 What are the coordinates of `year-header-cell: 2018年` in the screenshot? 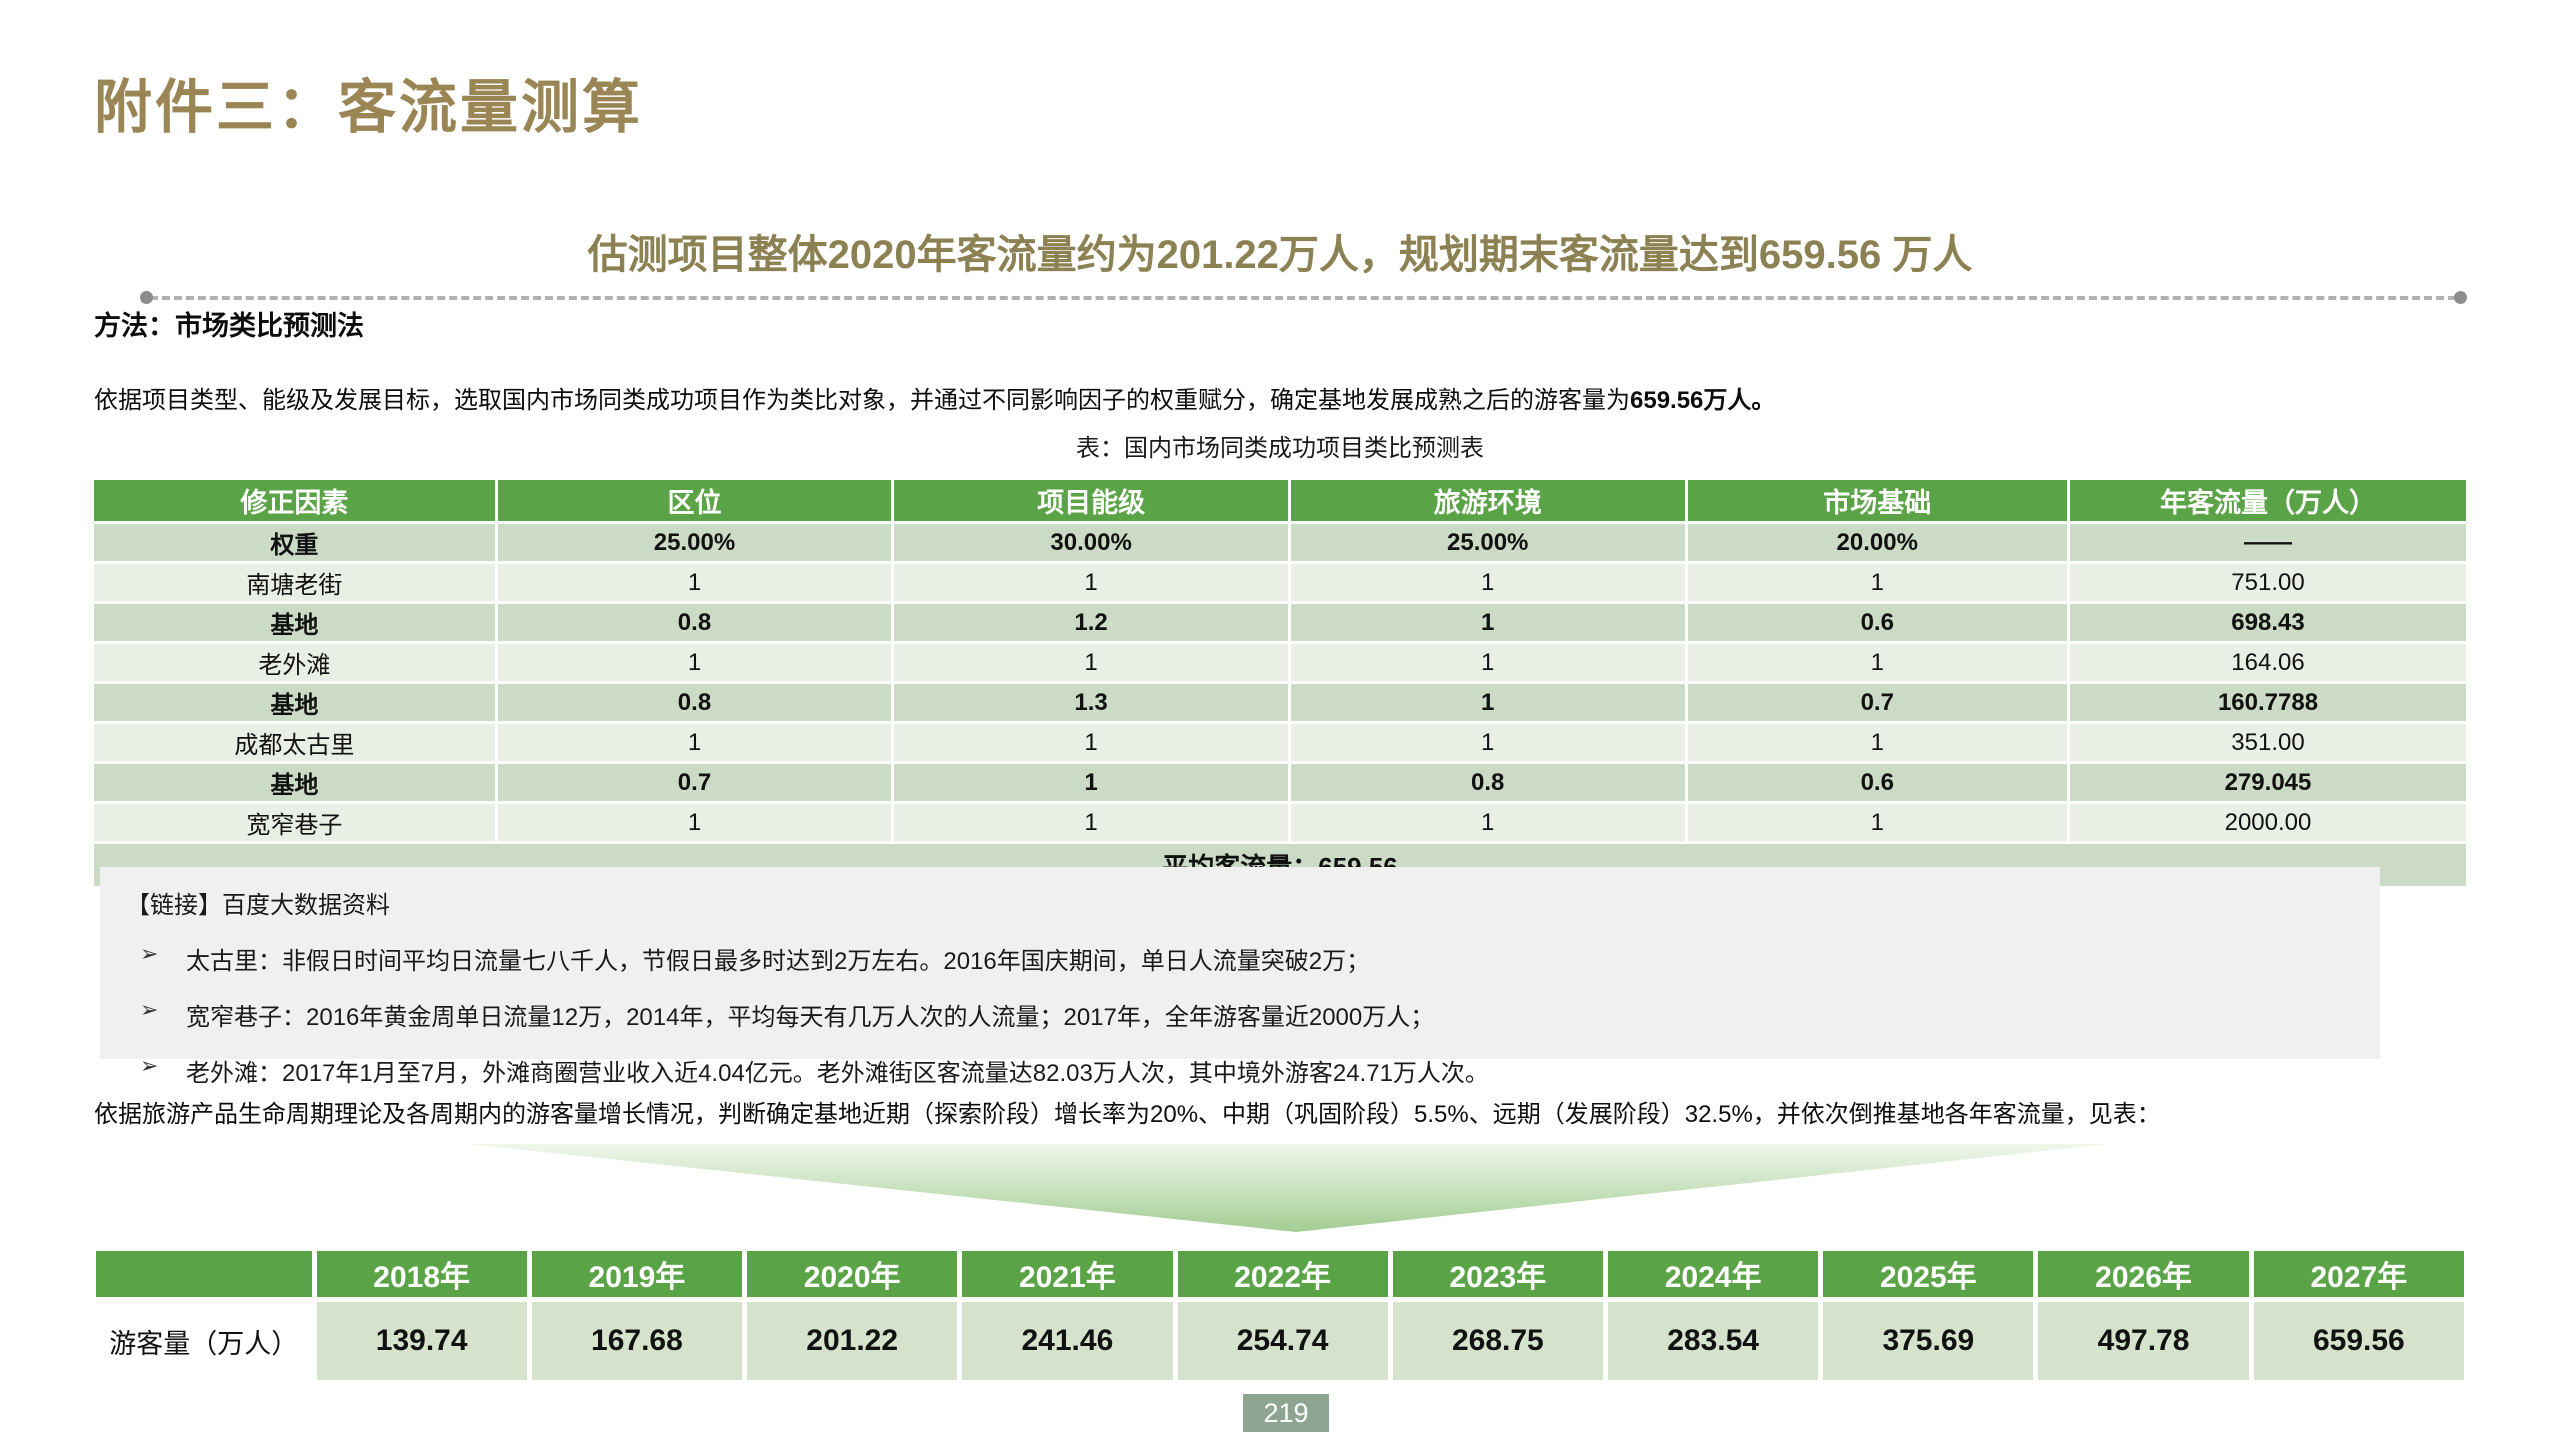 It's located at (421, 1274).